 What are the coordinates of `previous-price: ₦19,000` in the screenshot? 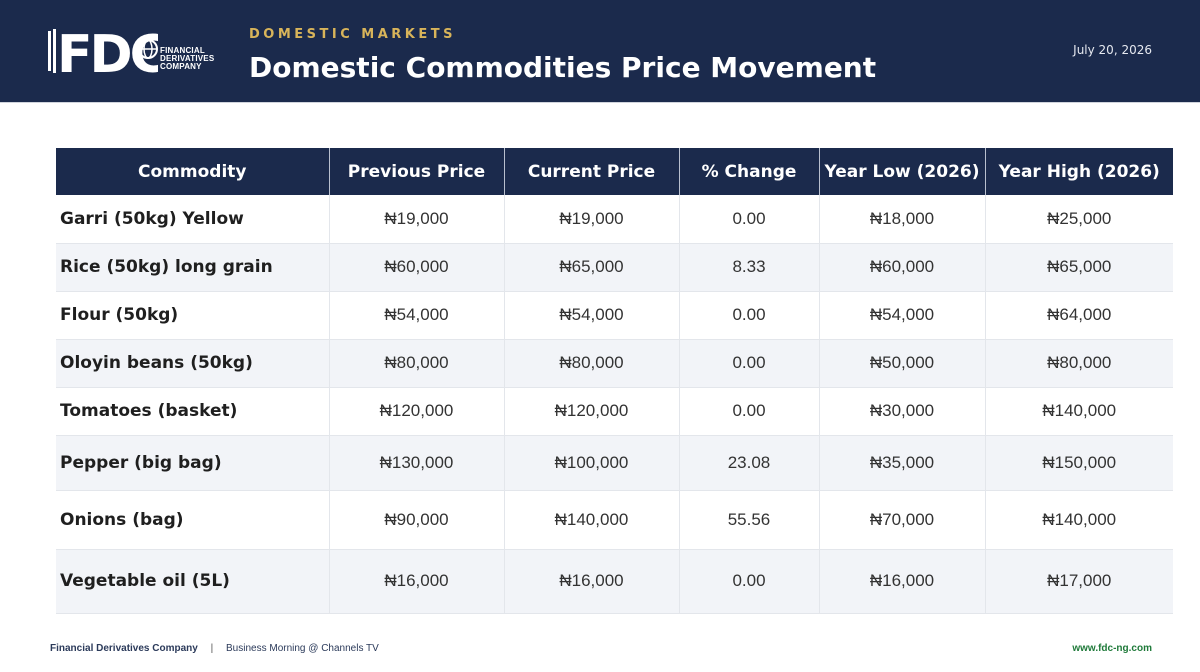 It's located at (417, 219).